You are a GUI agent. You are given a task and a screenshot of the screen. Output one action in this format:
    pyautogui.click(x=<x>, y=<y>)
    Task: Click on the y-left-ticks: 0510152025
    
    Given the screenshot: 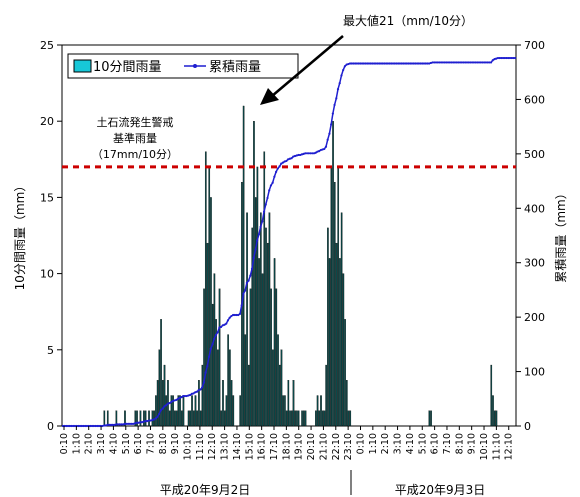 What is the action you would take?
    pyautogui.click(x=51, y=236)
    